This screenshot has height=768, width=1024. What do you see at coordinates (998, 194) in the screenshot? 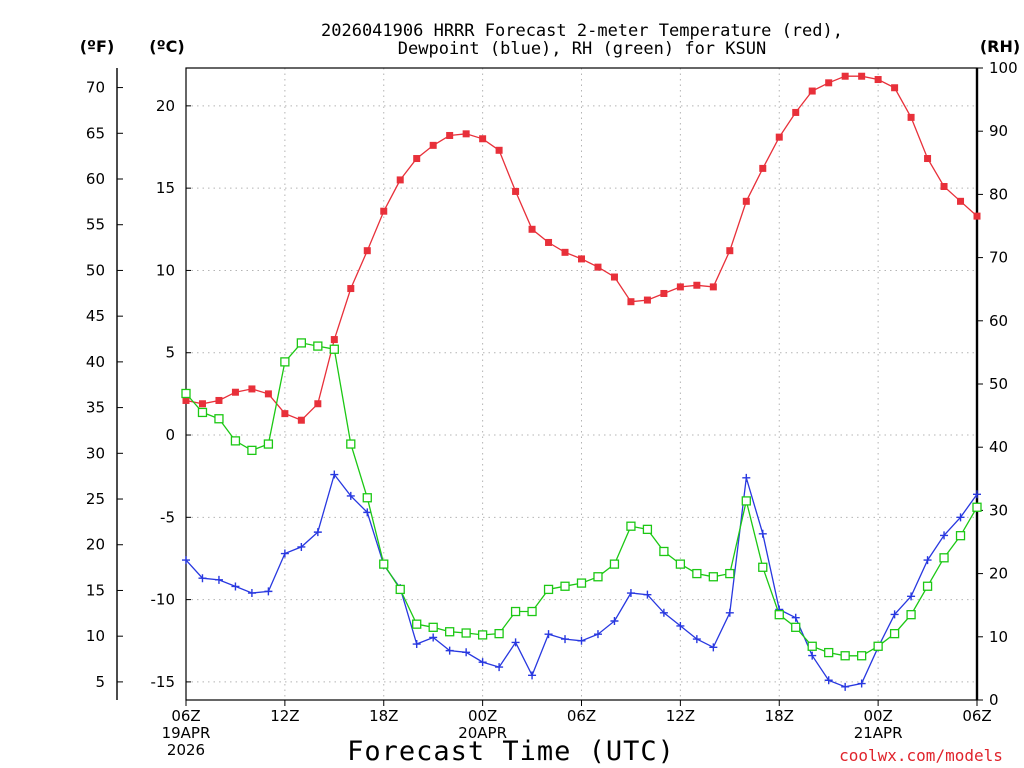
I see `rh-tick-label: 80` at bounding box center [998, 194].